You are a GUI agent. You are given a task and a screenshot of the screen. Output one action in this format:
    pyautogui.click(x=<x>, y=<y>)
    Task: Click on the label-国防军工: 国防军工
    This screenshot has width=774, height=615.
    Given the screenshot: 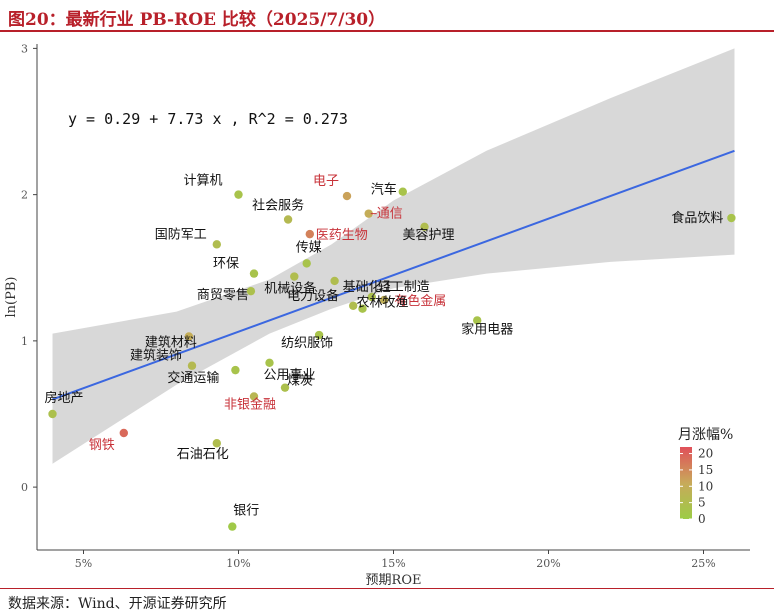 What is the action you would take?
    pyautogui.click(x=181, y=234)
    